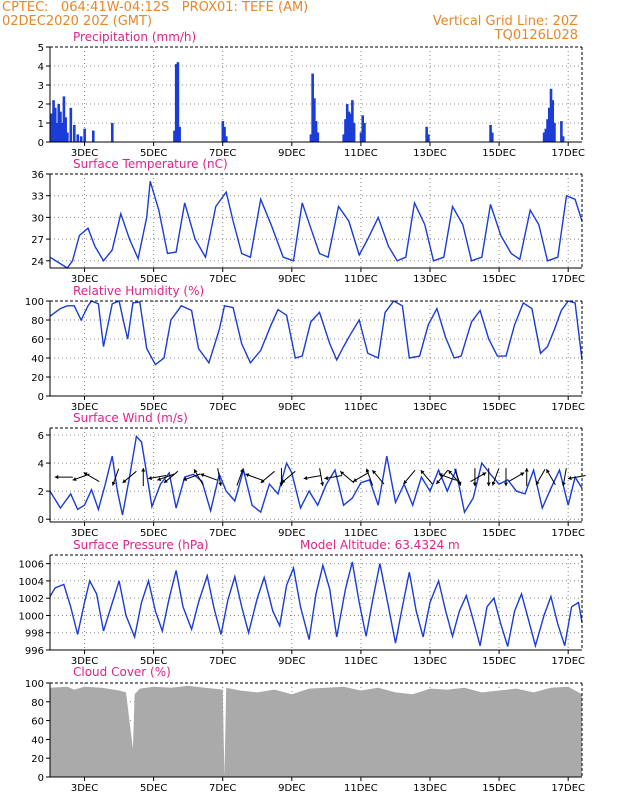 The height and width of the screenshot is (800, 618). What do you see at coordinates (37, 240) in the screenshot?
I see `y-tick-label: 27` at bounding box center [37, 240].